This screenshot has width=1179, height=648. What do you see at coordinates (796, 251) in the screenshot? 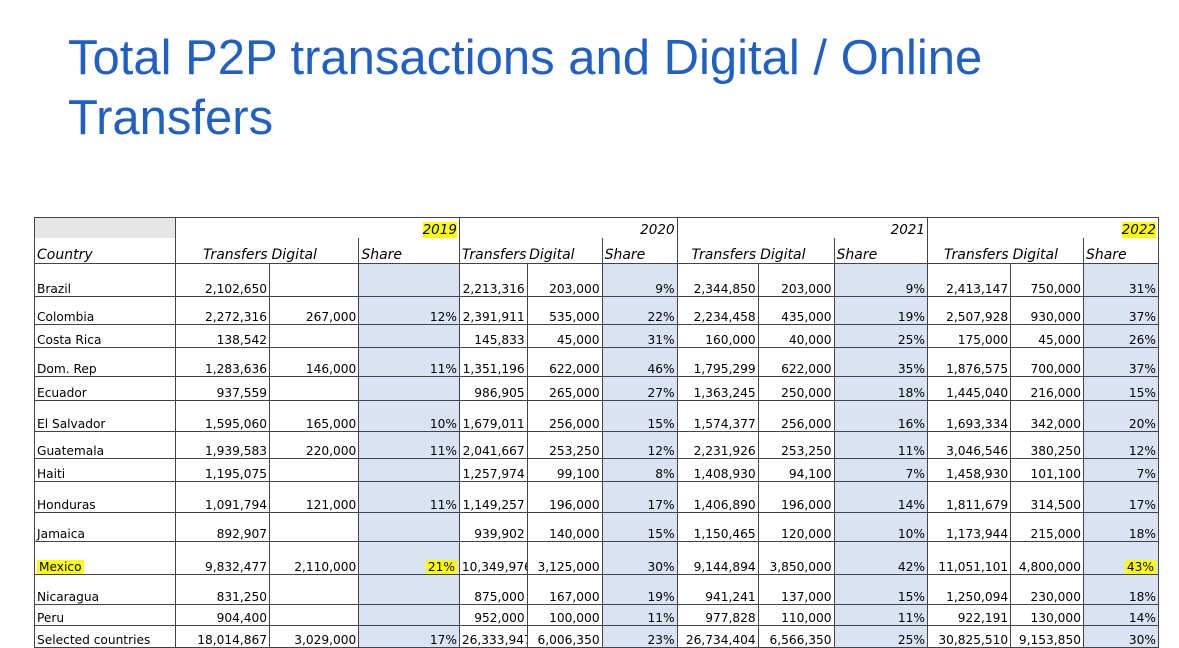
I see `digital-header-2021: Digital` at bounding box center [796, 251].